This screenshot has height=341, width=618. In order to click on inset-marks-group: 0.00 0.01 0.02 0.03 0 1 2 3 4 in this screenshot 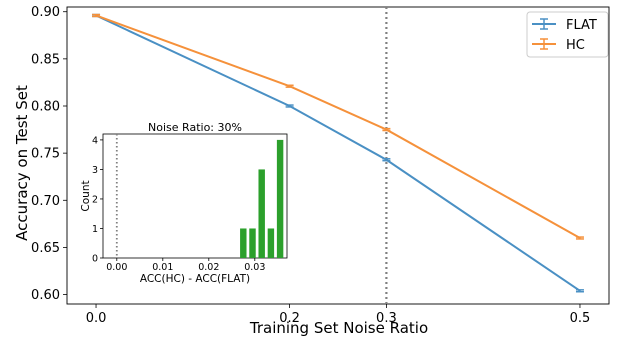, I will do `click(188, 203)`.